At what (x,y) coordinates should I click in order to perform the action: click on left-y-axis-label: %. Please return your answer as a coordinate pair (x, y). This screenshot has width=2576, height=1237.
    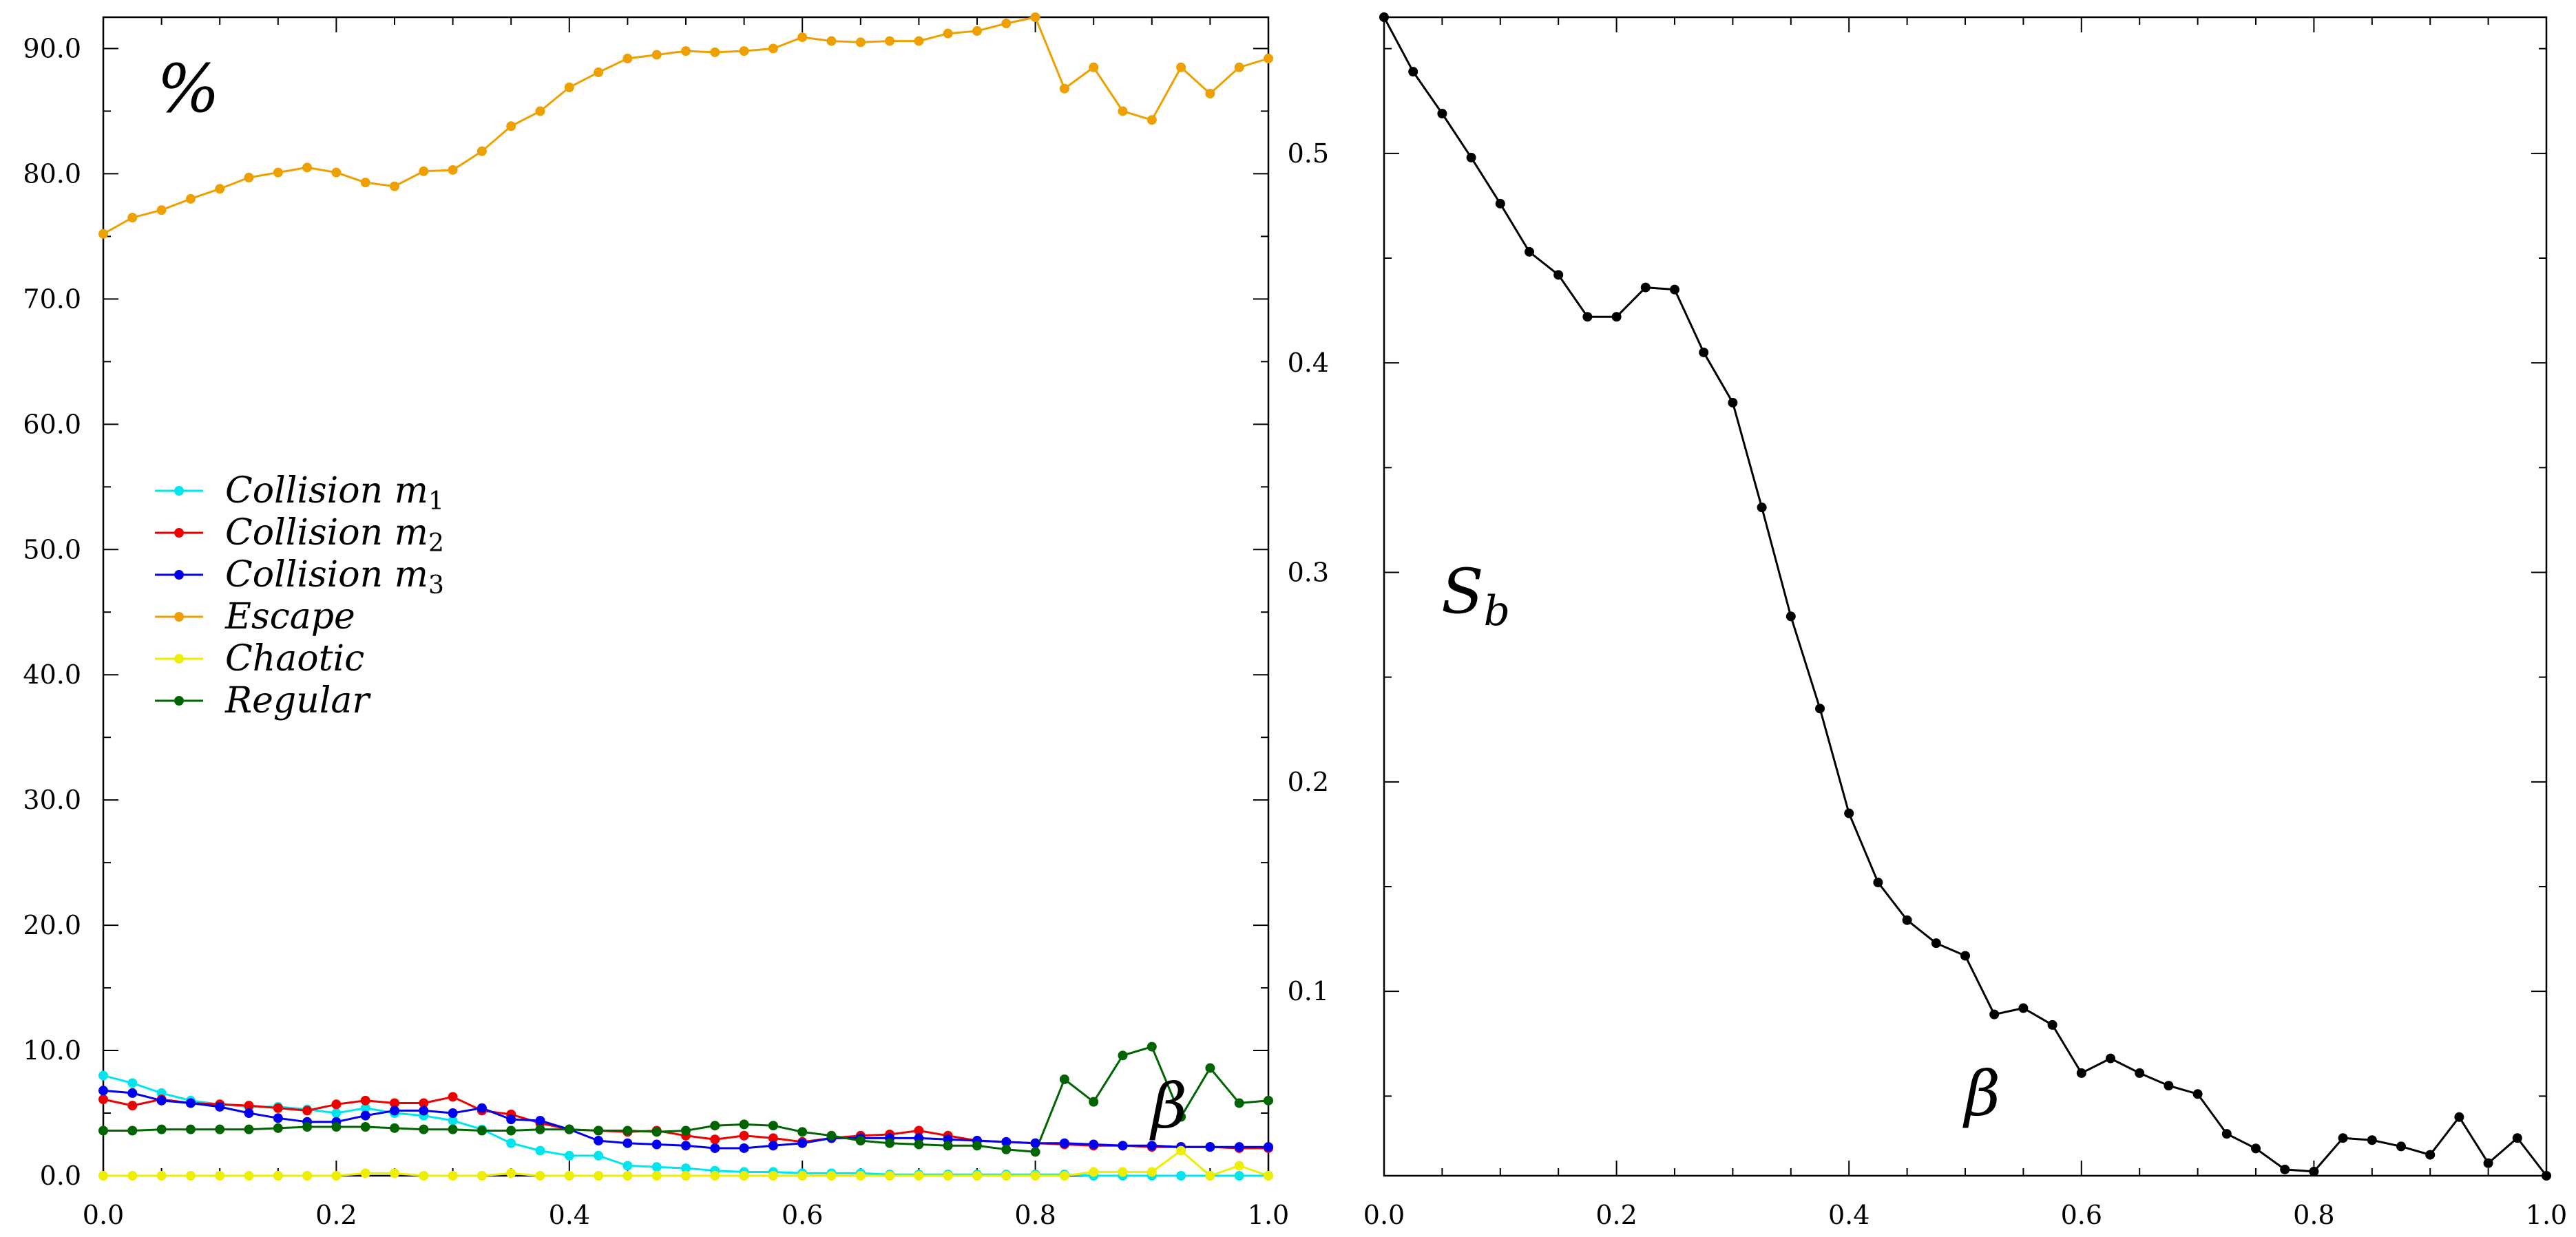
    Looking at the image, I should click on (188, 88).